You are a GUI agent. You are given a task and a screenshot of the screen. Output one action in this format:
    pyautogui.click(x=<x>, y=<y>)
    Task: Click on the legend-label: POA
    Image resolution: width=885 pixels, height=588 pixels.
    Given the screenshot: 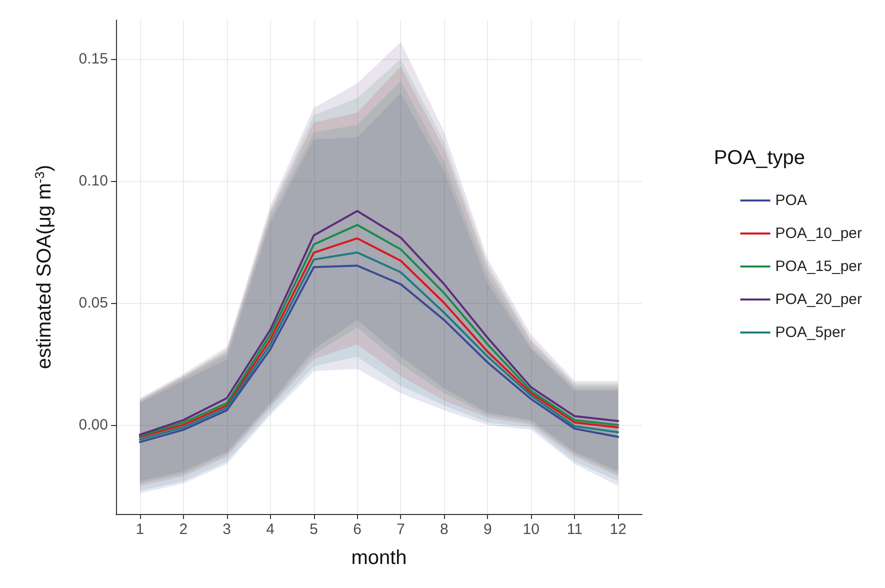 What is the action you would take?
    pyautogui.click(x=791, y=200)
    